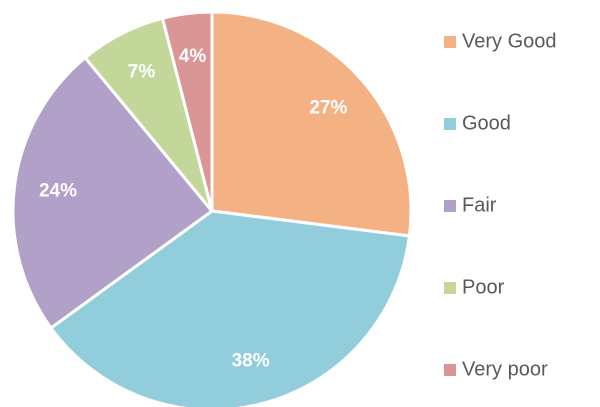  Describe the element at coordinates (187, 111) in the screenshot. I see `pie-slice` at that location.